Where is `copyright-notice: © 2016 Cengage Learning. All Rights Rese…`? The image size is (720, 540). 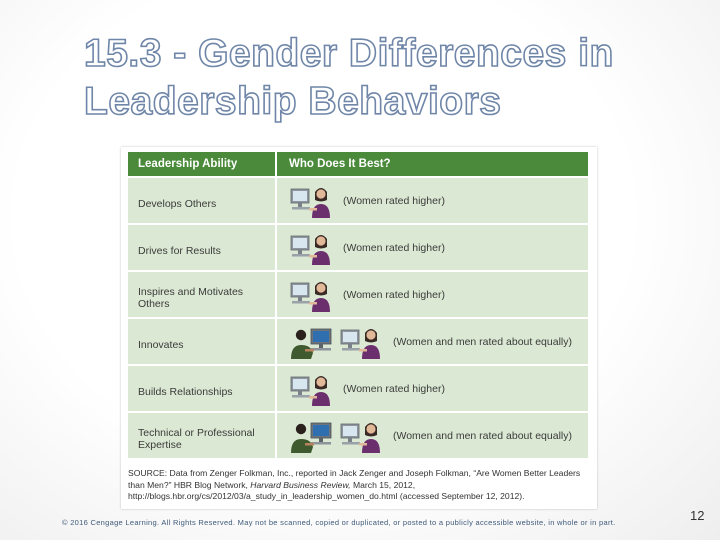
copyright-notice: © 2016 Cengage Learning. All Rights Rese… is located at coordinates (339, 522).